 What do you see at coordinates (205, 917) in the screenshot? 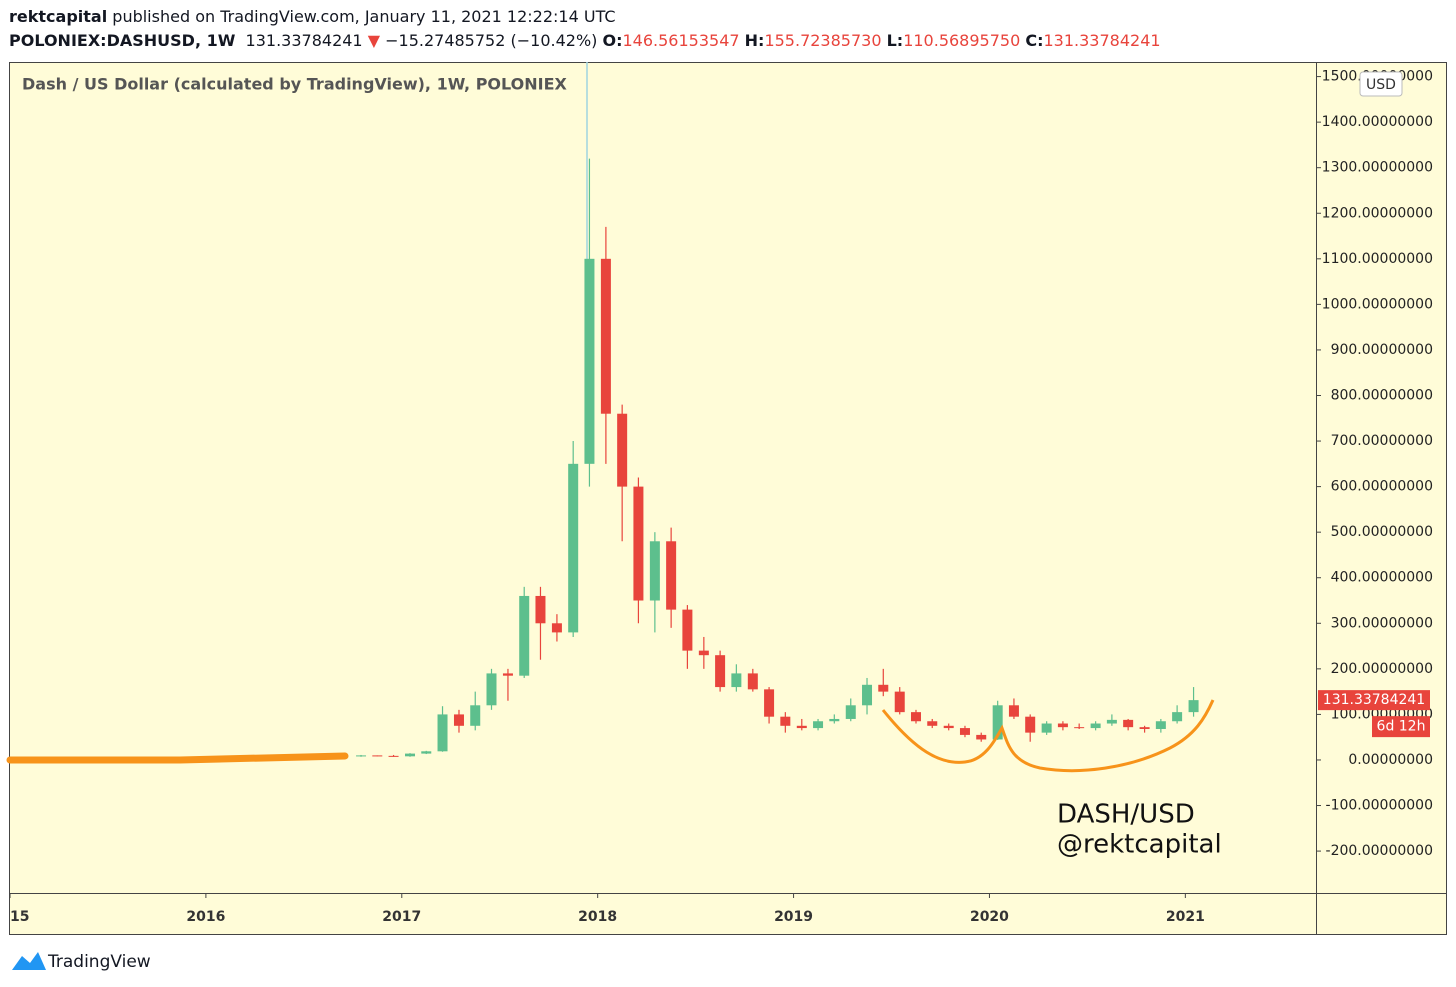
I see `x-tick-label: 2016` at bounding box center [205, 917].